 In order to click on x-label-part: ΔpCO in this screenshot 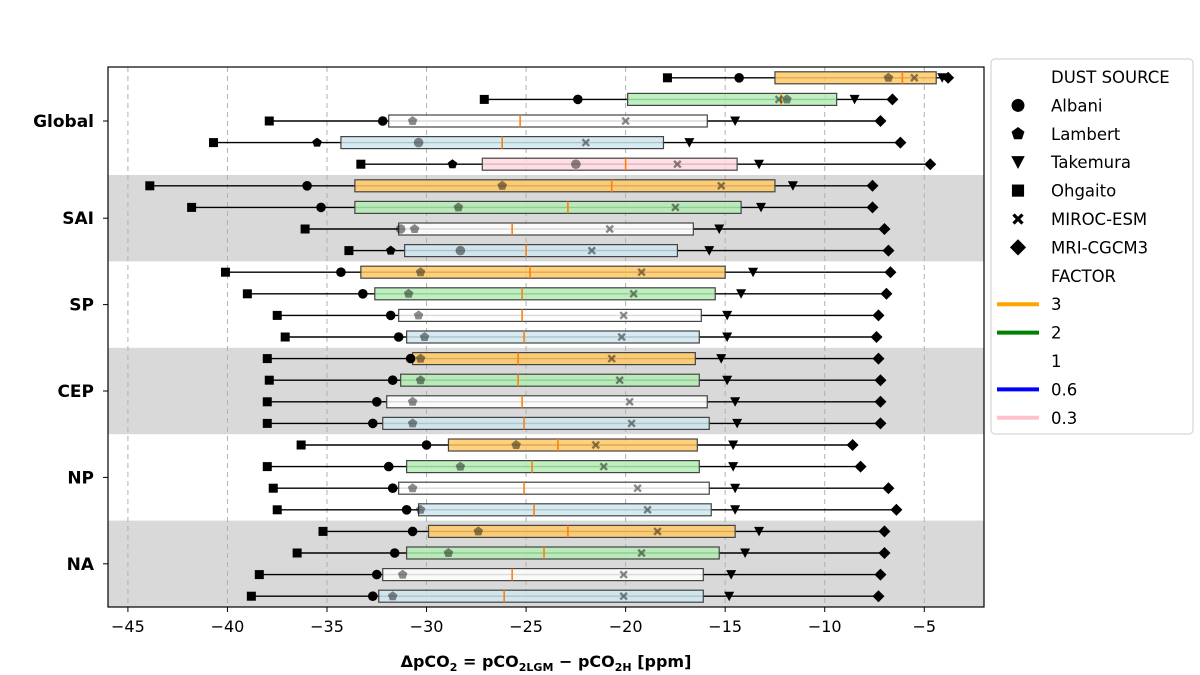, I will do `click(425, 661)`.